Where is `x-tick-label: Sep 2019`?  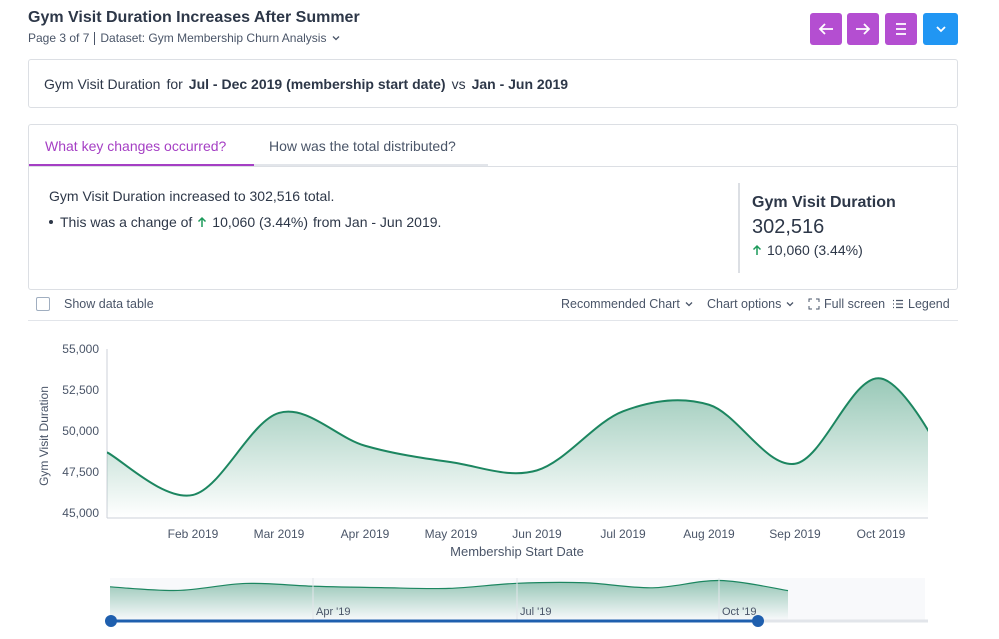 x-tick-label: Sep 2019 is located at coordinates (795, 534).